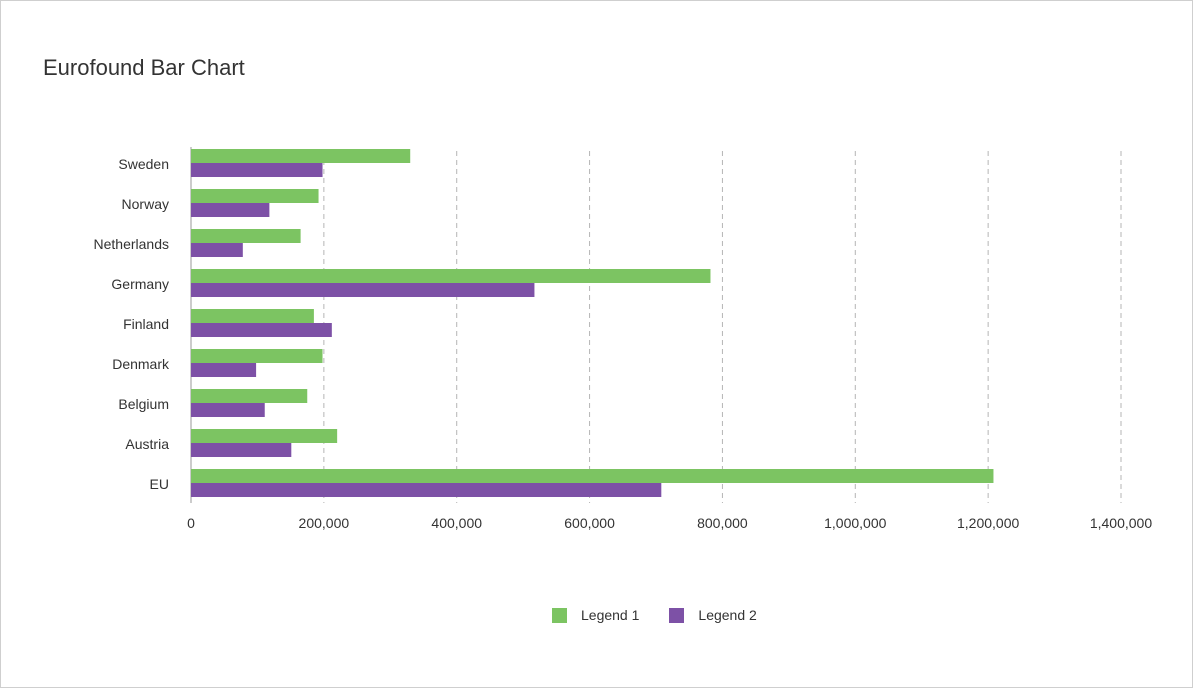 This screenshot has width=1195, height=690. I want to click on x-tick-label: 1,200,000, so click(988, 523).